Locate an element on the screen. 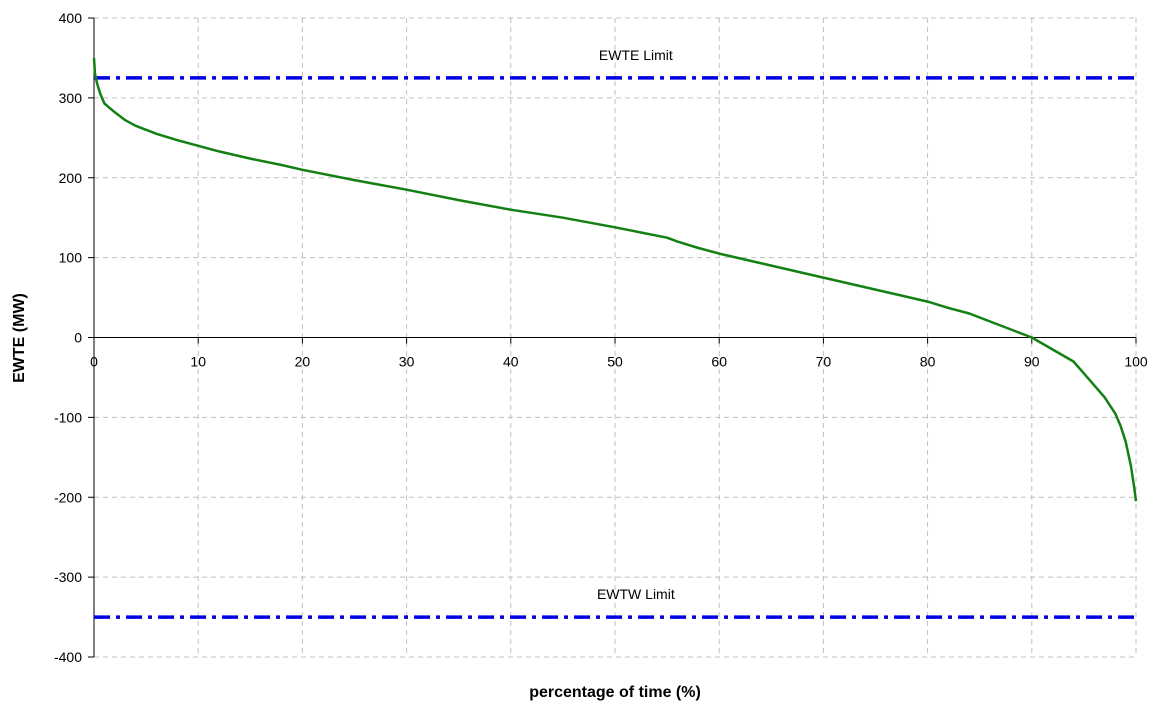 The image size is (1158, 707). x-tick-label: 30 is located at coordinates (407, 362).